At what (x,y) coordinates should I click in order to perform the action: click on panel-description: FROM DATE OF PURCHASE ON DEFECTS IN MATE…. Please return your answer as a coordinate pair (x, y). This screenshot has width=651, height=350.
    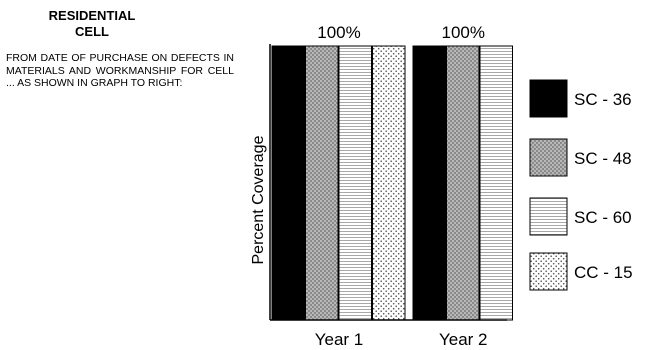
    Looking at the image, I should click on (120, 70).